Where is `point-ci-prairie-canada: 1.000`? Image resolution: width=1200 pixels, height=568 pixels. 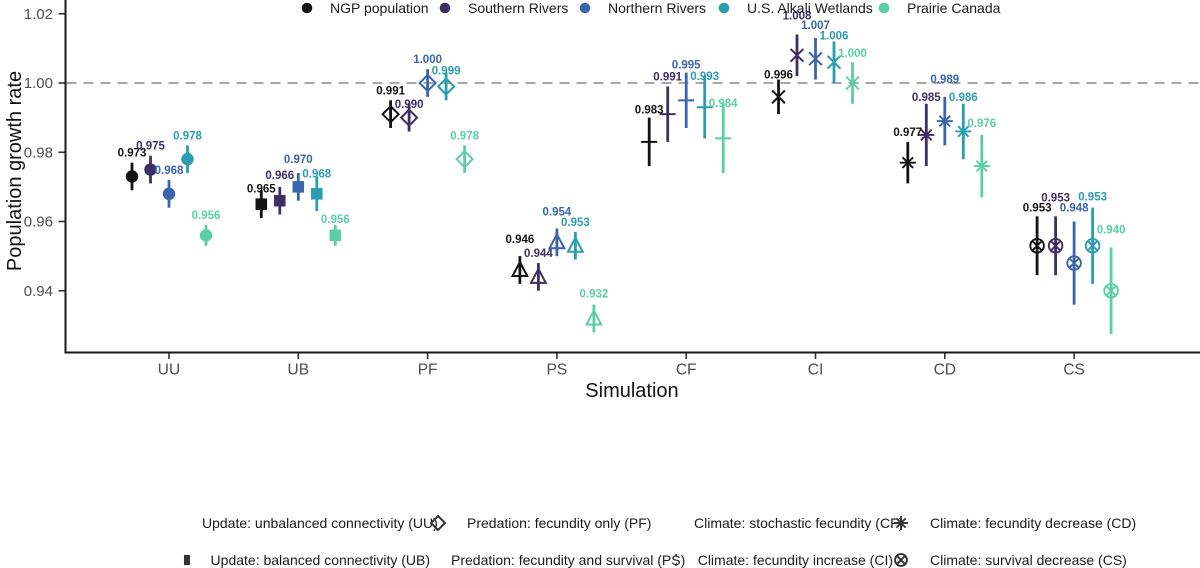
point-ci-prairie-canada: 1.000 is located at coordinates (852, 76).